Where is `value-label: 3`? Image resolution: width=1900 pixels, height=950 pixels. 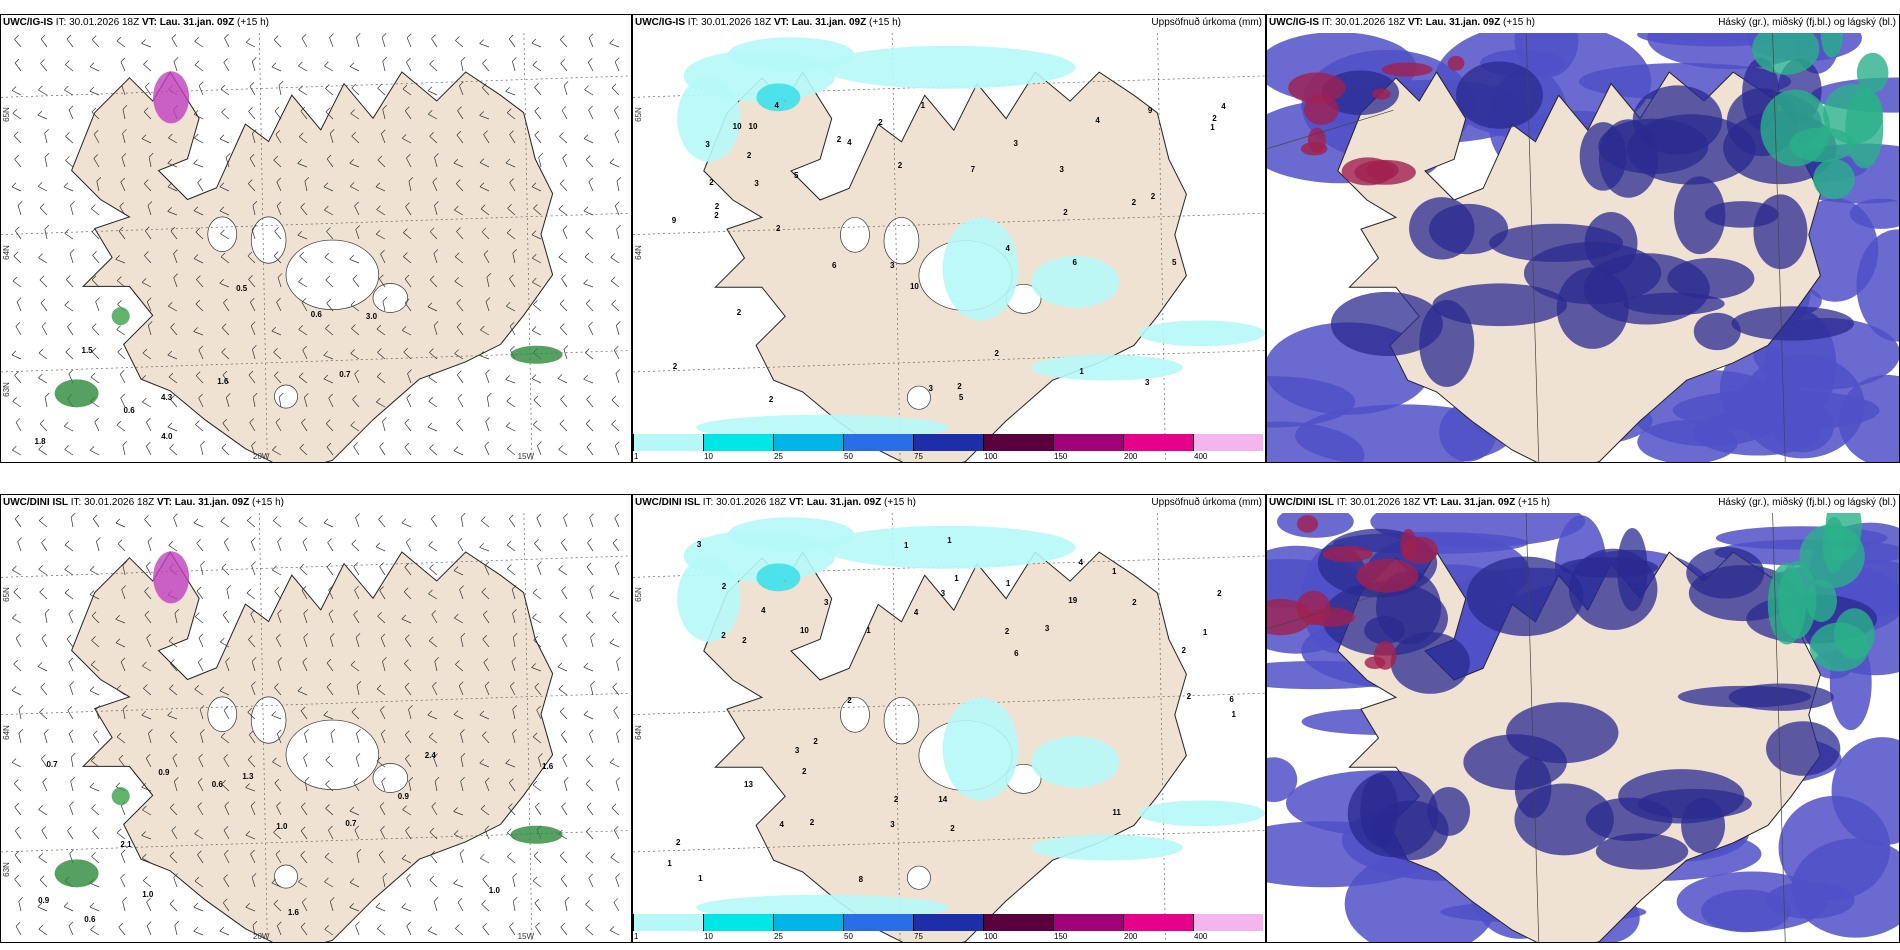
value-label: 3 is located at coordinates (756, 184).